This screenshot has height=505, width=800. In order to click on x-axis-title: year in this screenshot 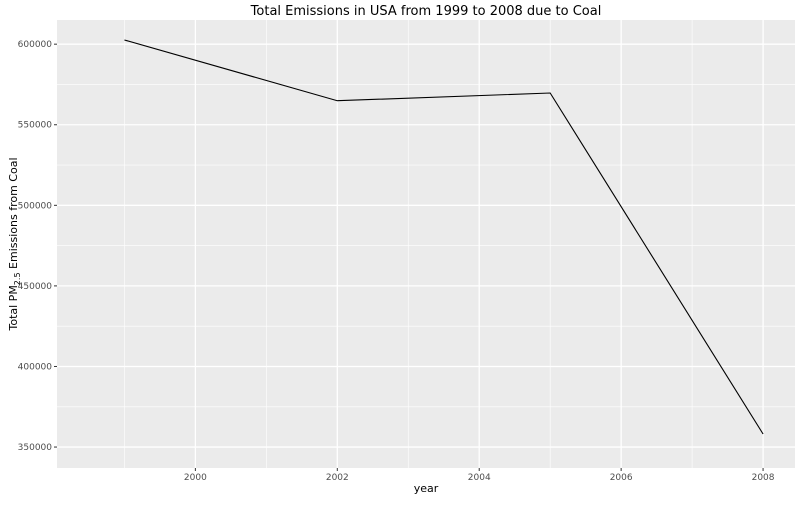, I will do `click(426, 488)`.